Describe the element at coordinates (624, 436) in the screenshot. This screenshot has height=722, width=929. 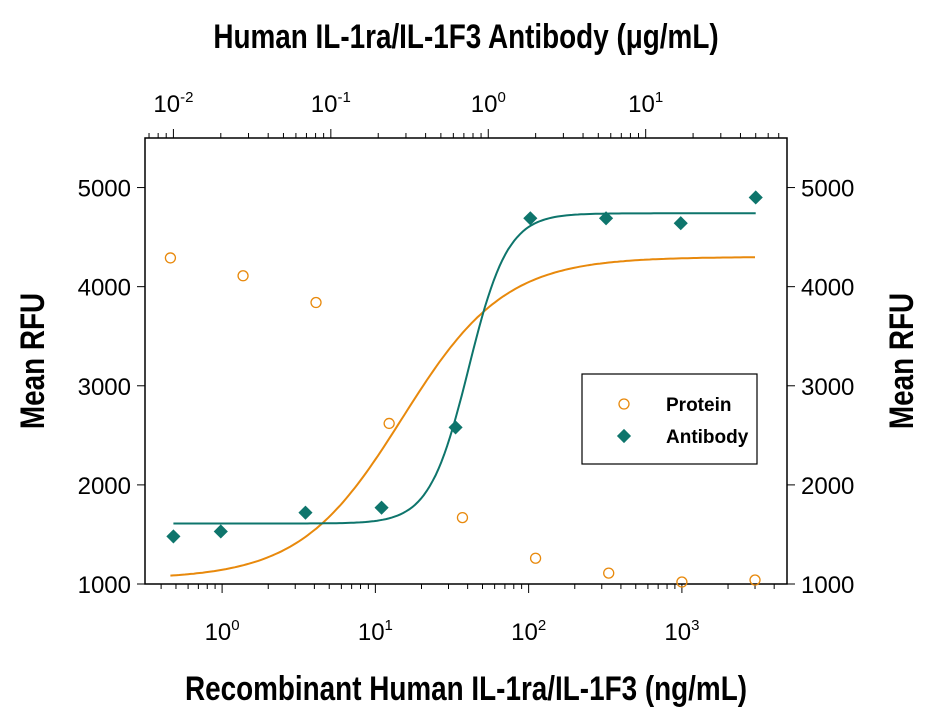
I see `legend-antibody-marker` at that location.